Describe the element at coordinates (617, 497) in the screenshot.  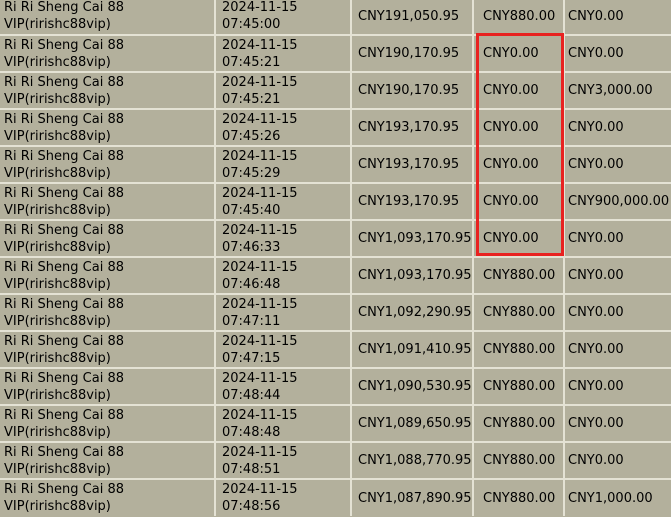
I see `amount-b-cell: CNY1,000.00` at that location.